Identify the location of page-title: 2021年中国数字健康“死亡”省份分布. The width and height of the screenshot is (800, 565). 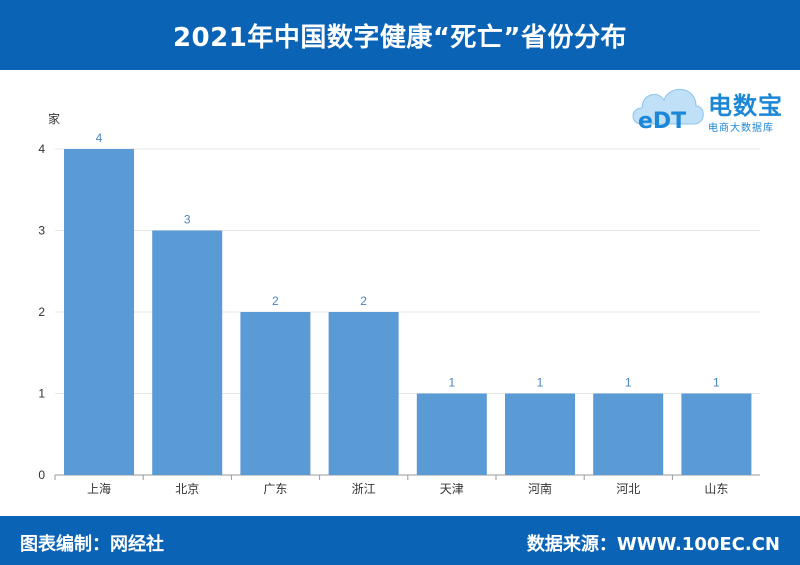
(400, 37).